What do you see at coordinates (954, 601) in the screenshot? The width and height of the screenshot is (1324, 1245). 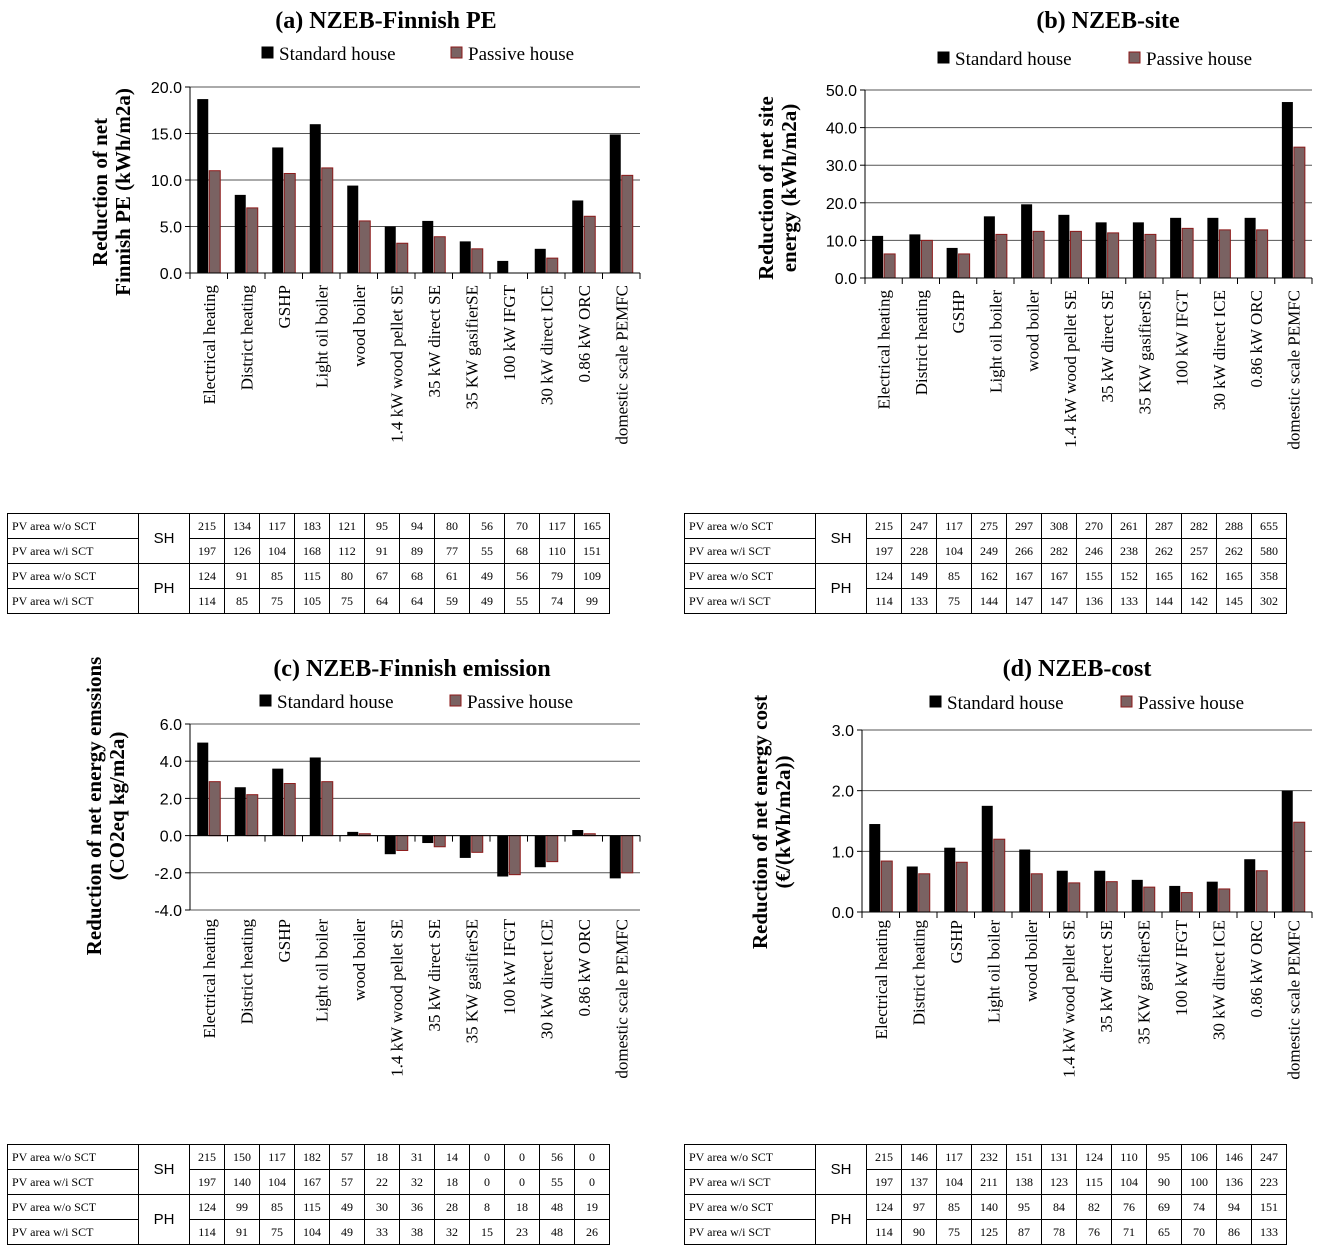 I see `table-cell: 75` at bounding box center [954, 601].